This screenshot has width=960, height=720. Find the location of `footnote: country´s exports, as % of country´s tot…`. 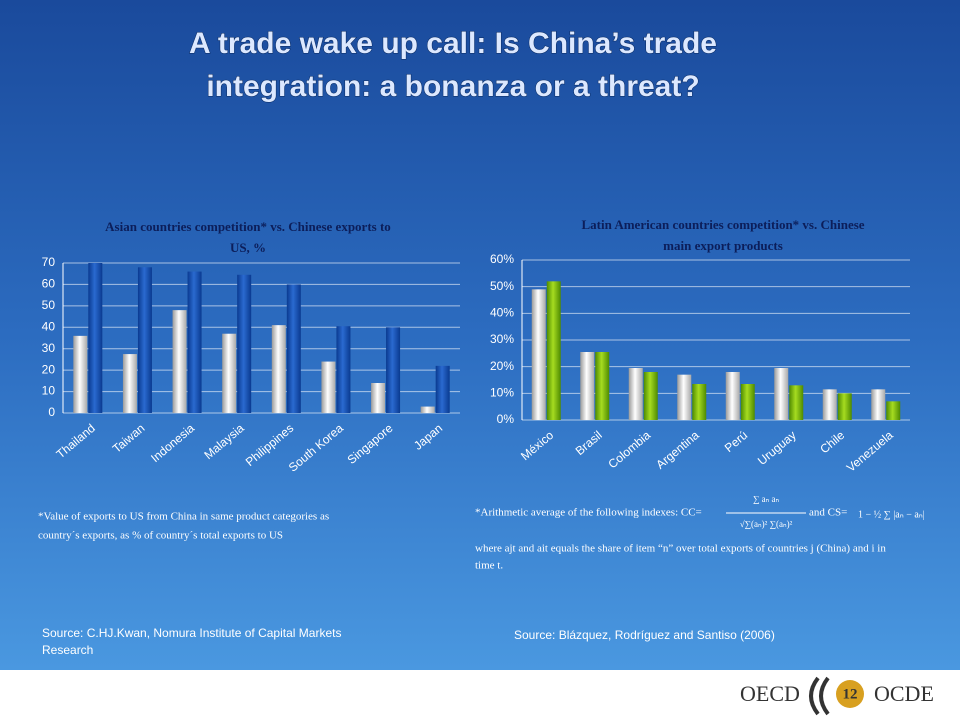

footnote: country´s exports, as % of country´s tot… is located at coordinates (160, 536).